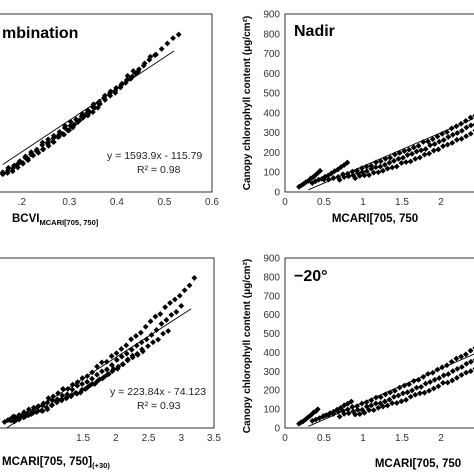  I want to click on y-tick-labels: 0 100 200 300 400 500 600 700 800 900, so click(271, 104).